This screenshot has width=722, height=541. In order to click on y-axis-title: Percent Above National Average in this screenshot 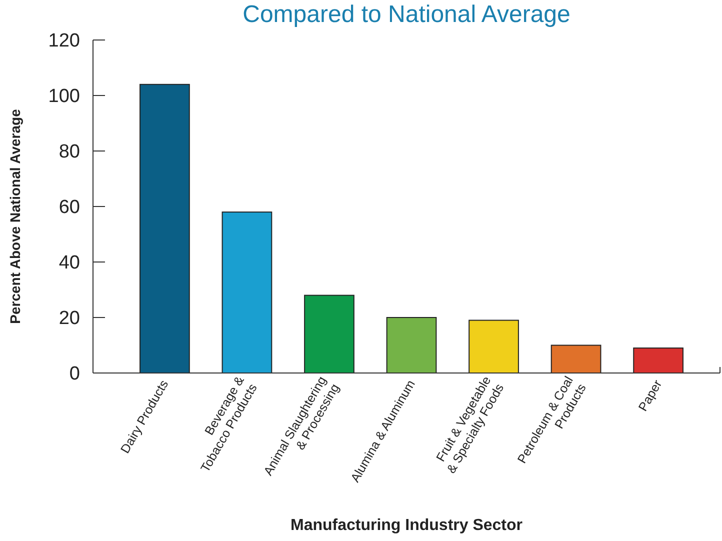, I will do `click(15, 216)`.